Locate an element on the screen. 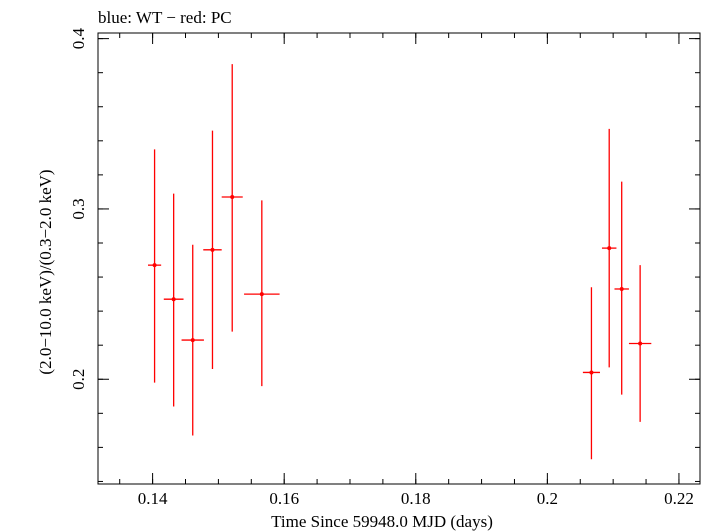 This screenshot has height=532, width=714. x-axis-label: Time Since 59948.0 MJD (days) is located at coordinates (382, 521).